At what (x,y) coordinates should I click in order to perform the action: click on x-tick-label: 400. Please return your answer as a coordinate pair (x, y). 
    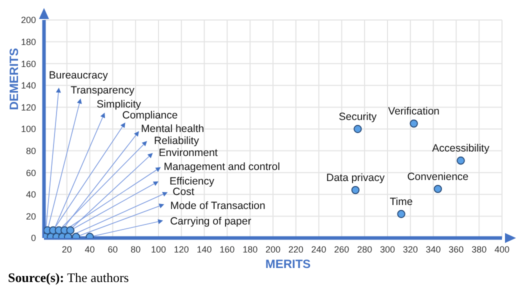
    Looking at the image, I should click on (502, 249).